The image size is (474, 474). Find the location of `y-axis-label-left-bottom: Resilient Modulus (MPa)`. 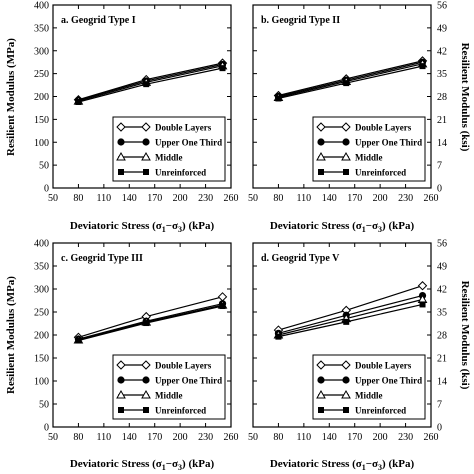

y-axis-label-left-bottom: Resilient Modulus (MPa) is located at coordinates (11, 335).